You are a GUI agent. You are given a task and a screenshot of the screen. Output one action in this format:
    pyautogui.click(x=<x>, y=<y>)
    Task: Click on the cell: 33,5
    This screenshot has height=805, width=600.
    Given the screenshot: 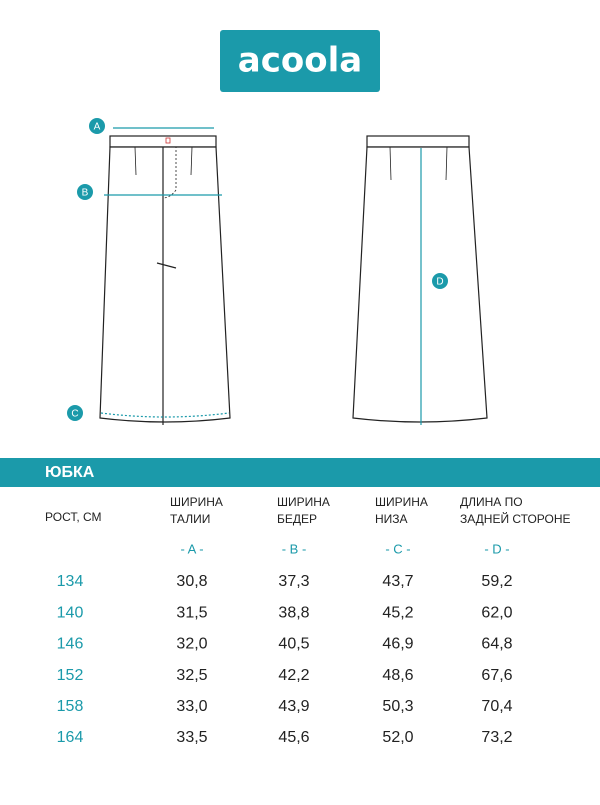 What is the action you would take?
    pyautogui.click(x=191, y=737)
    